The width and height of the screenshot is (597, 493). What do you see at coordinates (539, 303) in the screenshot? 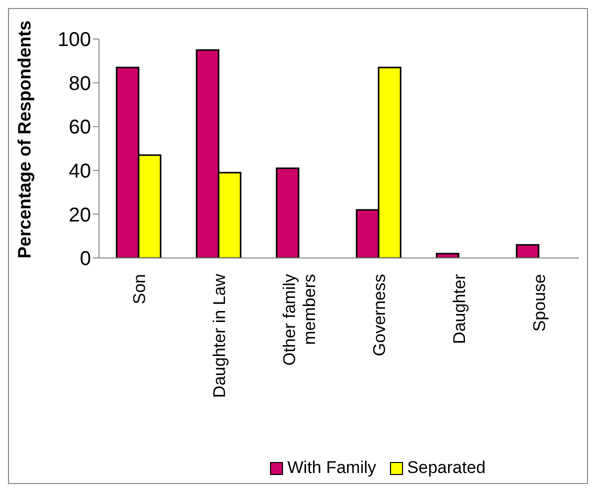
I see `x-tick-label: Spouse` at bounding box center [539, 303].